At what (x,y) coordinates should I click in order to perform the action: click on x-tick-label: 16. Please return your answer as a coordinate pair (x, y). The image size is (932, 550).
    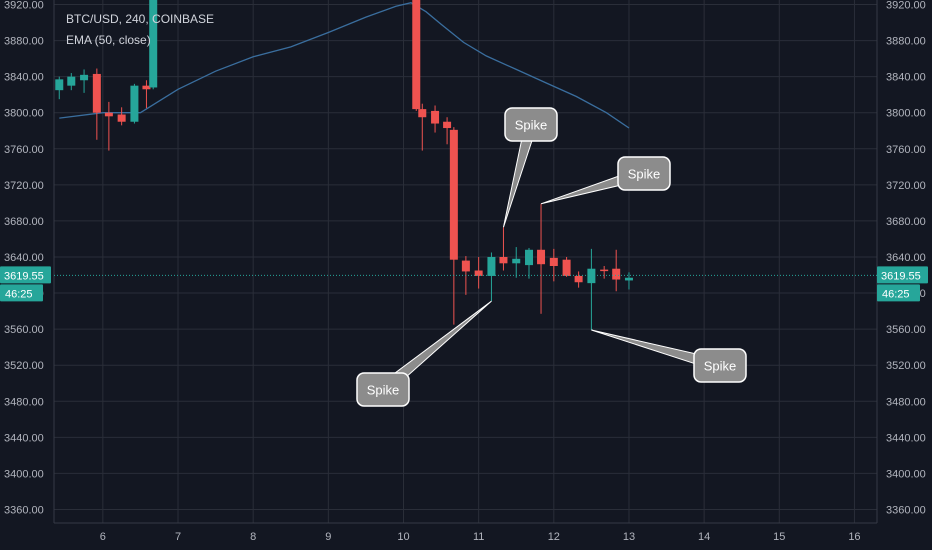
    Looking at the image, I should click on (854, 537).